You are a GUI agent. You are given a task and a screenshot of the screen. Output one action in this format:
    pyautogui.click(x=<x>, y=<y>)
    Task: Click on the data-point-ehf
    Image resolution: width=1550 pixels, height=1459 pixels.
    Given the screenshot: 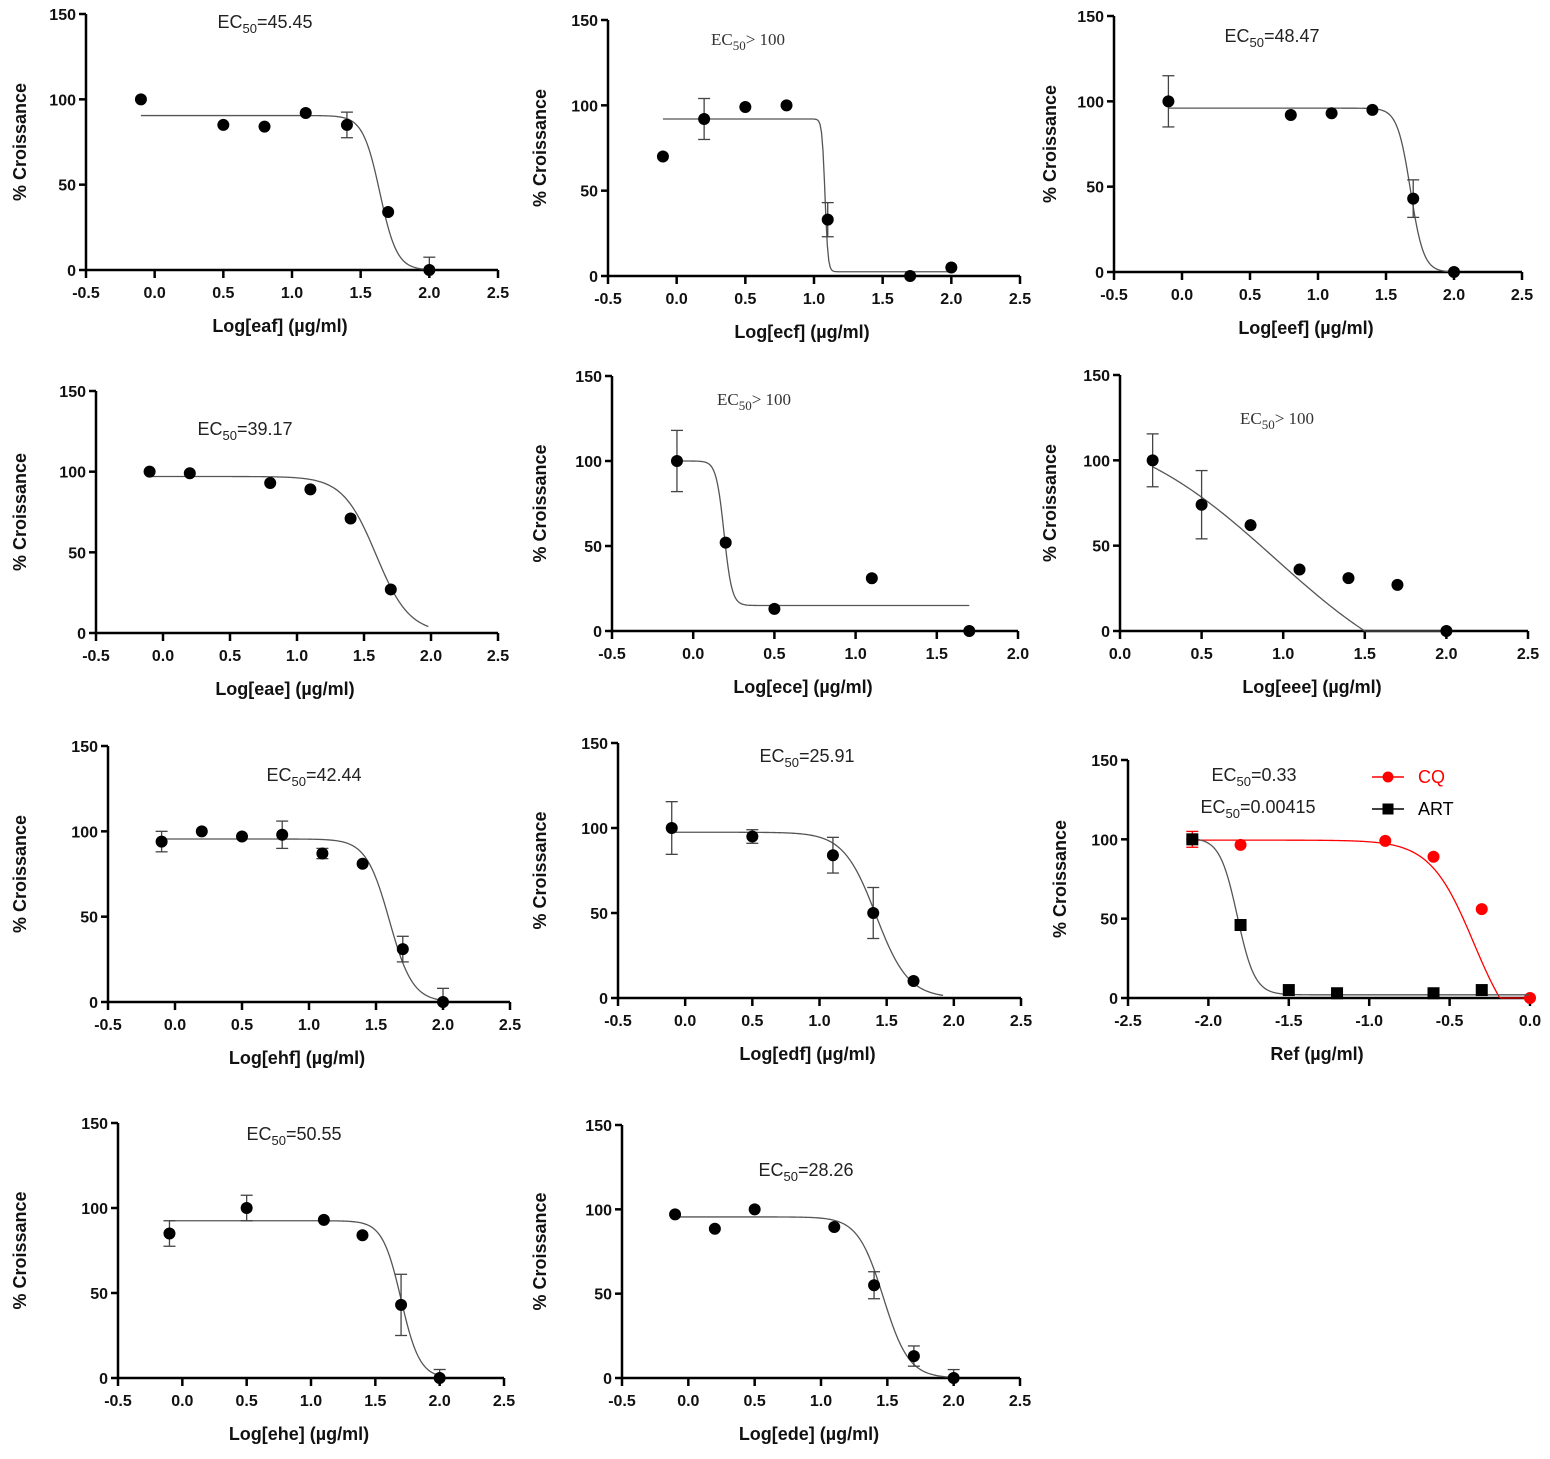 What is the action you would take?
    pyautogui.click(x=161, y=841)
    